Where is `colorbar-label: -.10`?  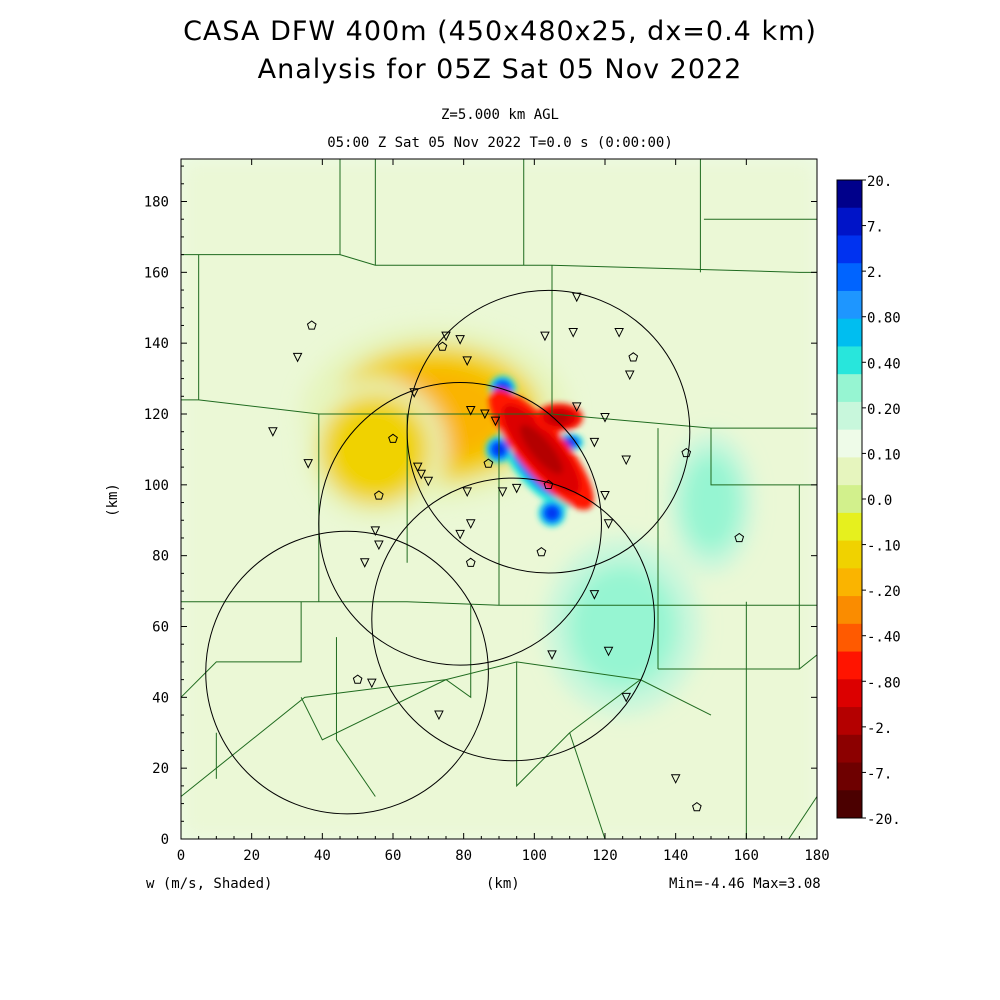
colorbar-label: -.10 is located at coordinates (884, 547).